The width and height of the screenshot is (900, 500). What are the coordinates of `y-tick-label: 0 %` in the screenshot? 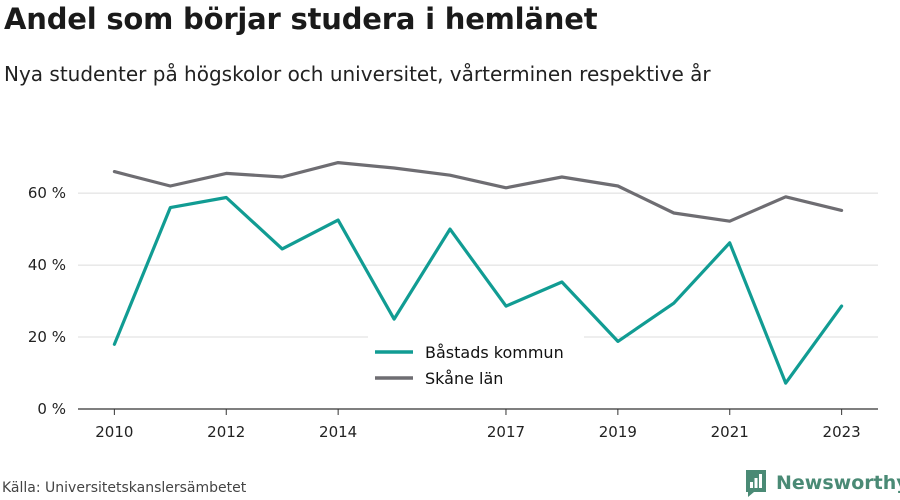 It's located at (51, 409).